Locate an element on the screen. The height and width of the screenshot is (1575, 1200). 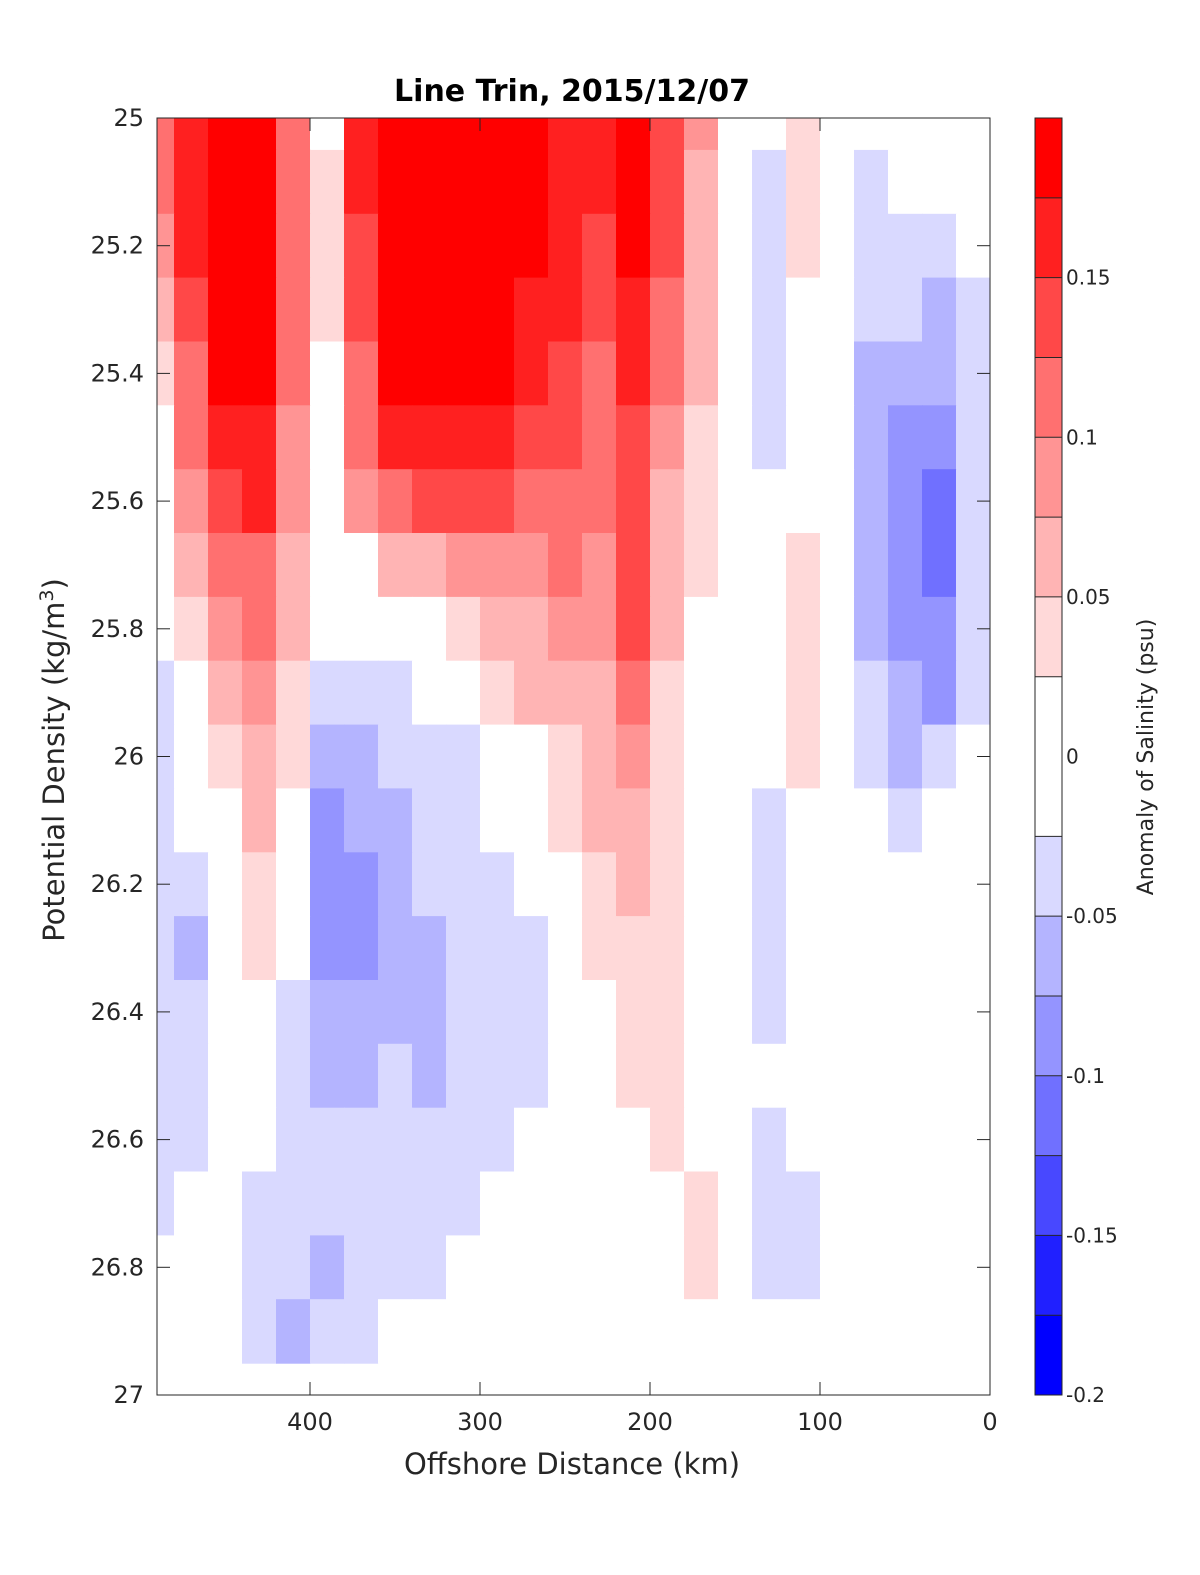
y-axis-label-close: ) is located at coordinates (54, 583).